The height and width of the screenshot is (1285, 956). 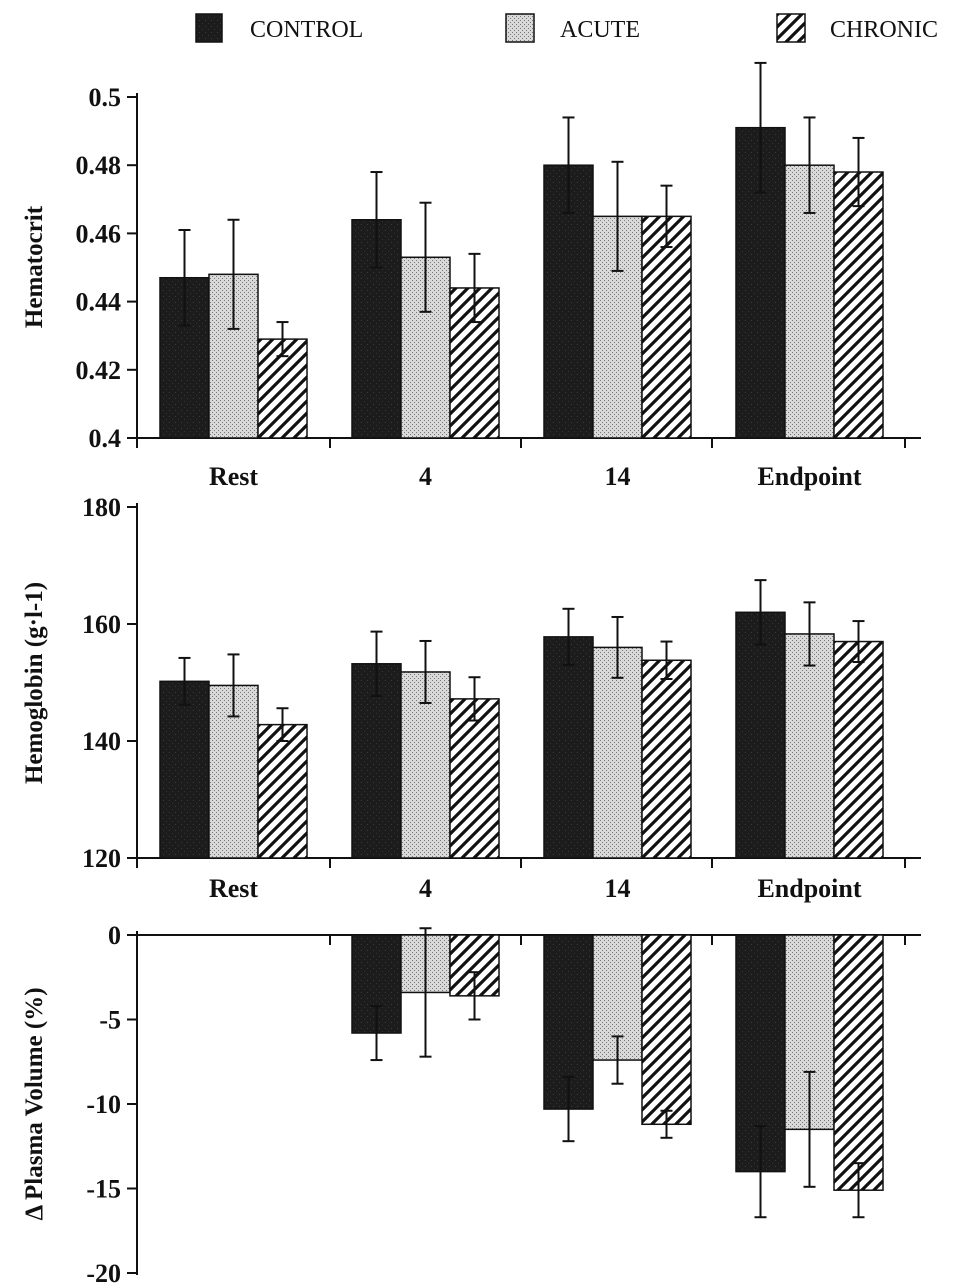 I want to click on plasma-volume-error-bar-control-endpoint, so click(x=760, y=1171).